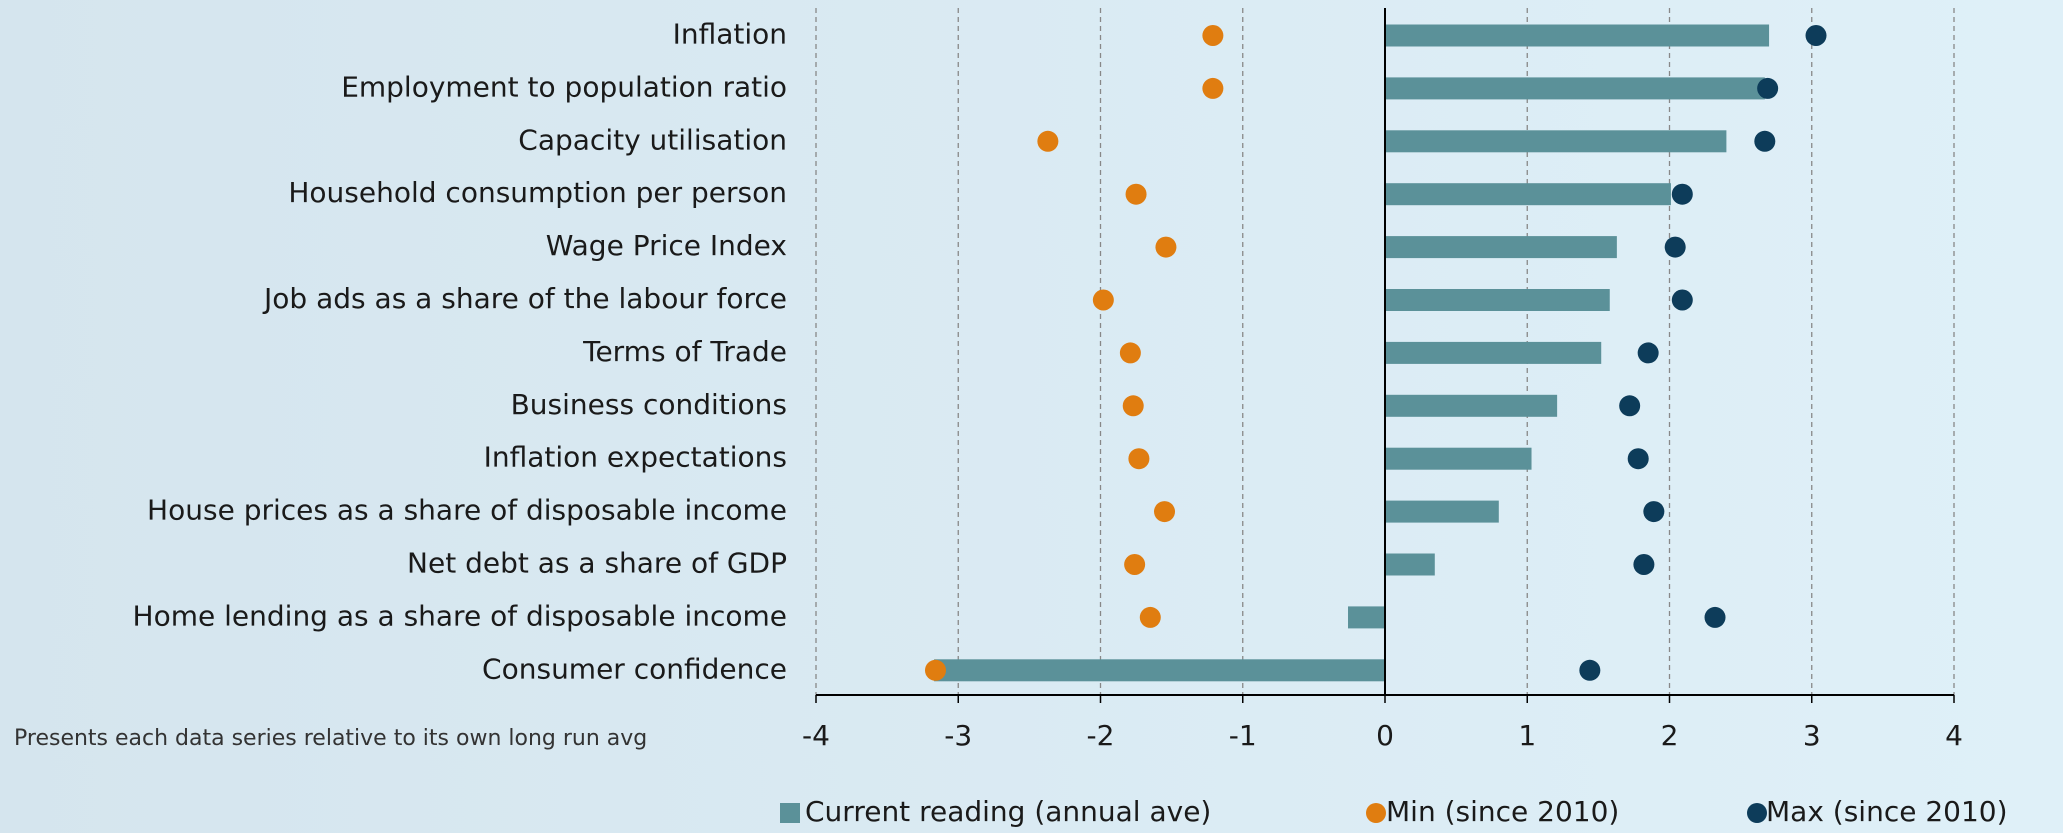  I want to click on legend-label: Min (since 2010), so click(1502, 811).